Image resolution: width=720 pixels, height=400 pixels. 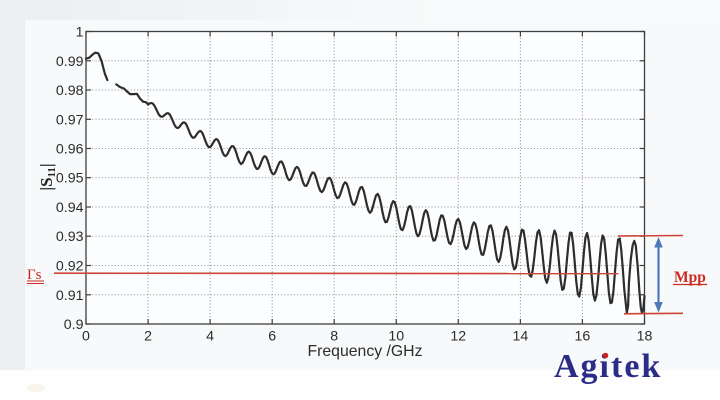 What do you see at coordinates (334, 337) in the screenshot?
I see `svg-text: 8` at bounding box center [334, 337].